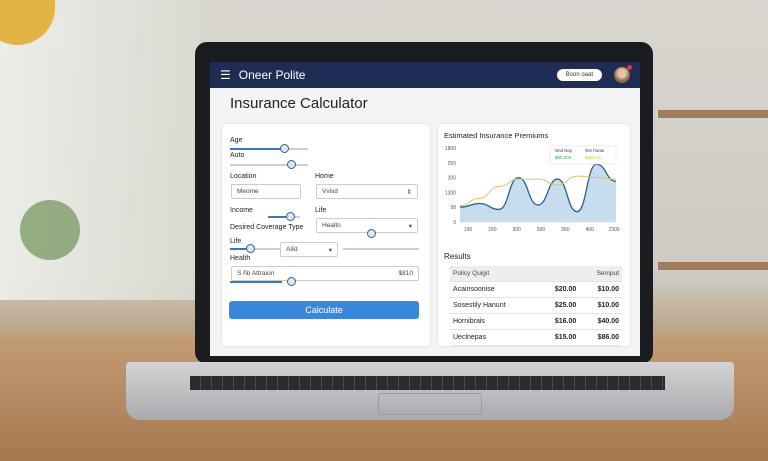  Describe the element at coordinates (405, 273) in the screenshot. I see `health-amount: $810` at that location.